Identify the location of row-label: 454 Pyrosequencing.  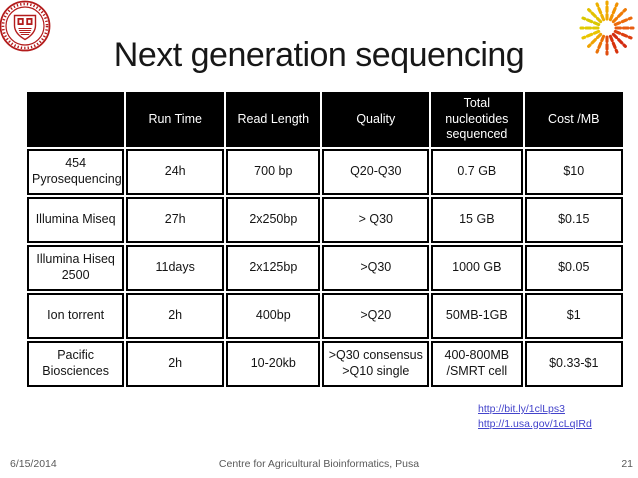
(76, 171).